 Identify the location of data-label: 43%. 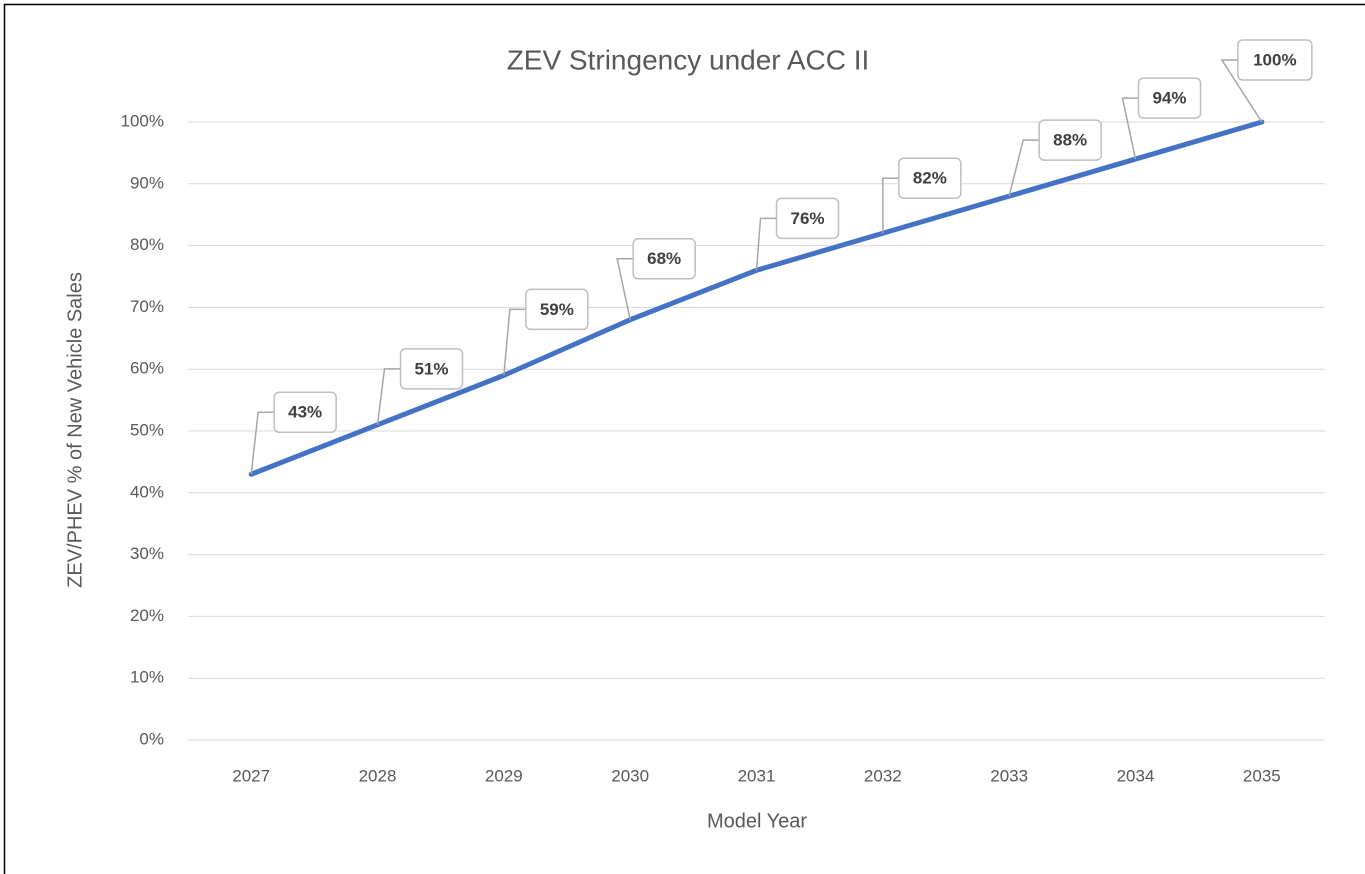
(305, 412).